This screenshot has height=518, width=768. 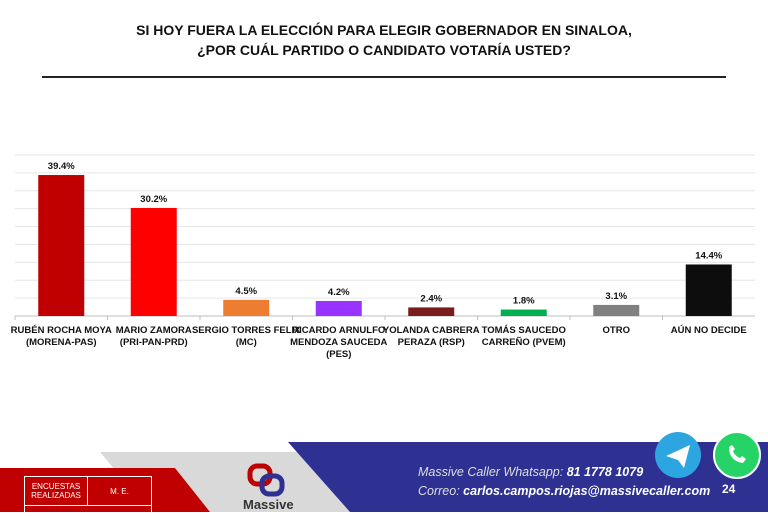 What do you see at coordinates (491, 472) in the screenshot?
I see `whatsapp-label: Massive Caller Whatsapp:` at bounding box center [491, 472].